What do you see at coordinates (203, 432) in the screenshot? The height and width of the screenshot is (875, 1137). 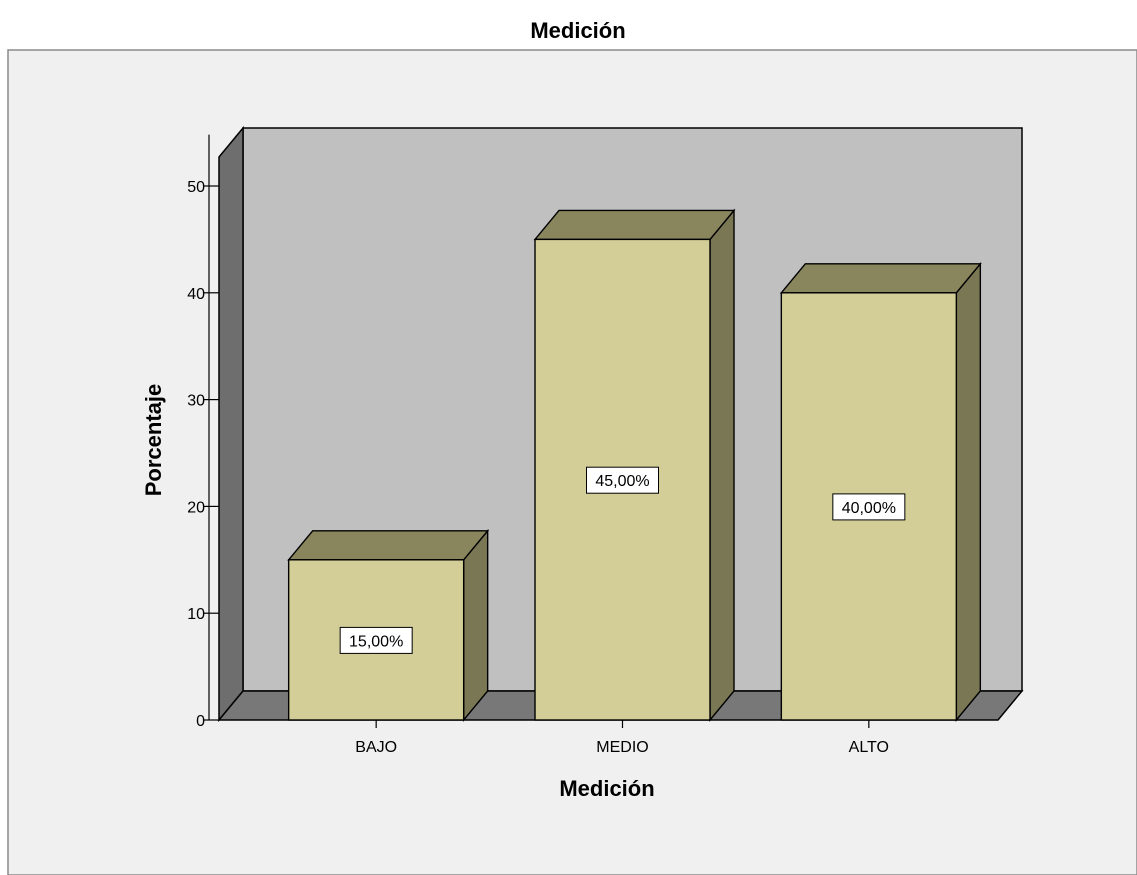 I see `y-axis: 0 10 20 30 40 50` at bounding box center [203, 432].